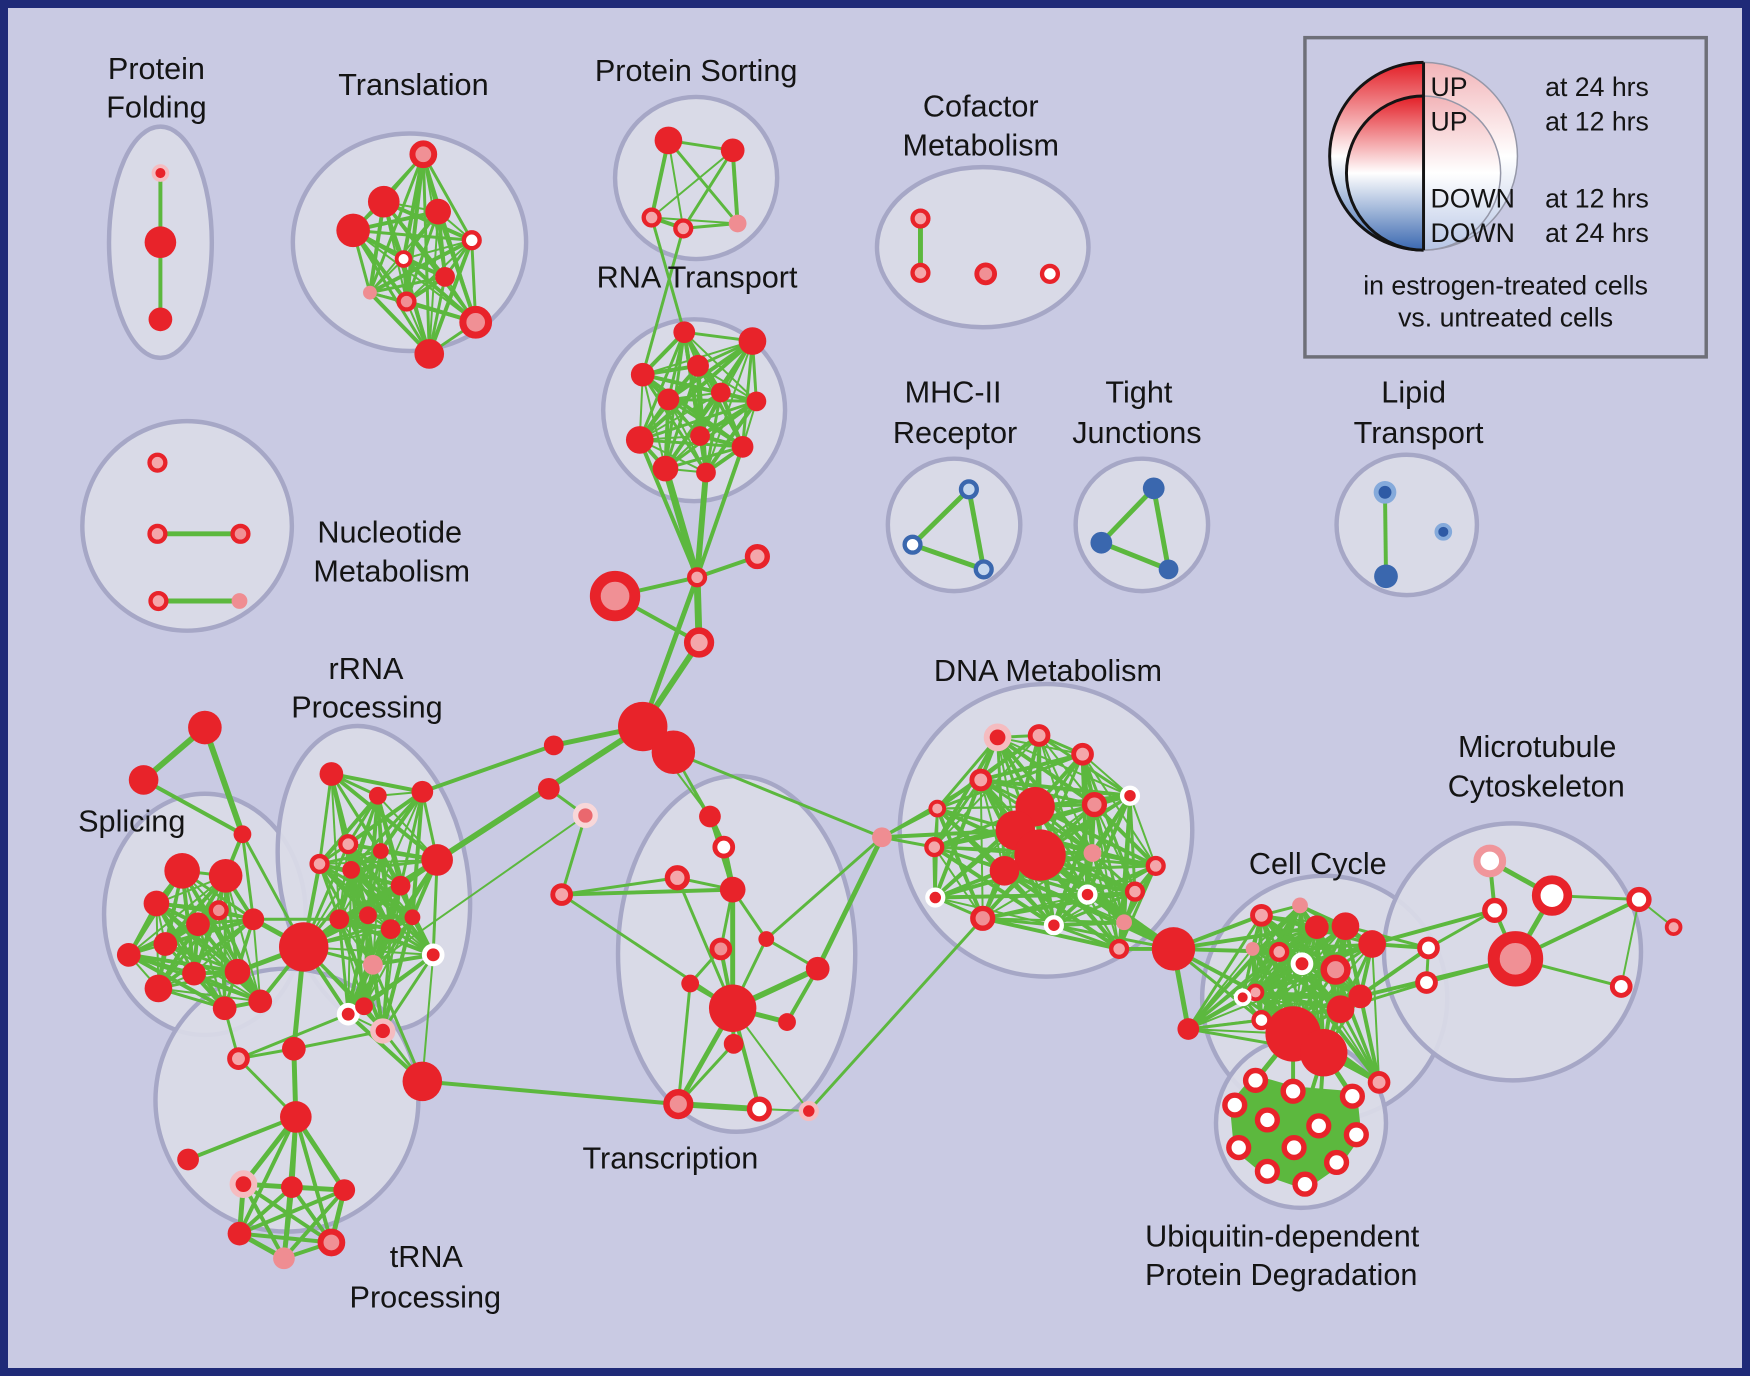 This screenshot has height=1376, width=1750. Describe the element at coordinates (948, 834) in the screenshot. I see `edge-link-x-dna` at that location.